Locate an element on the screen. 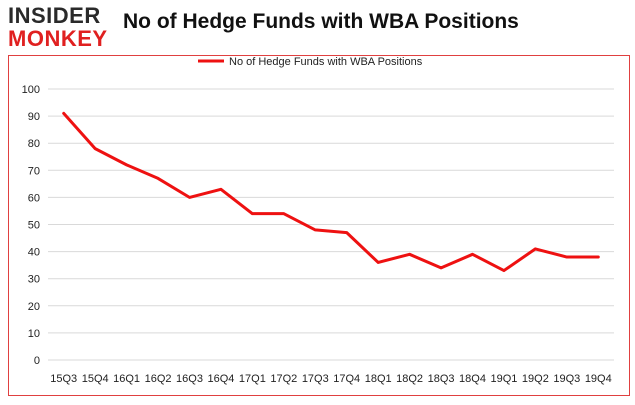 The image size is (635, 405). y-tick-label: 100 is located at coordinates (31, 90).